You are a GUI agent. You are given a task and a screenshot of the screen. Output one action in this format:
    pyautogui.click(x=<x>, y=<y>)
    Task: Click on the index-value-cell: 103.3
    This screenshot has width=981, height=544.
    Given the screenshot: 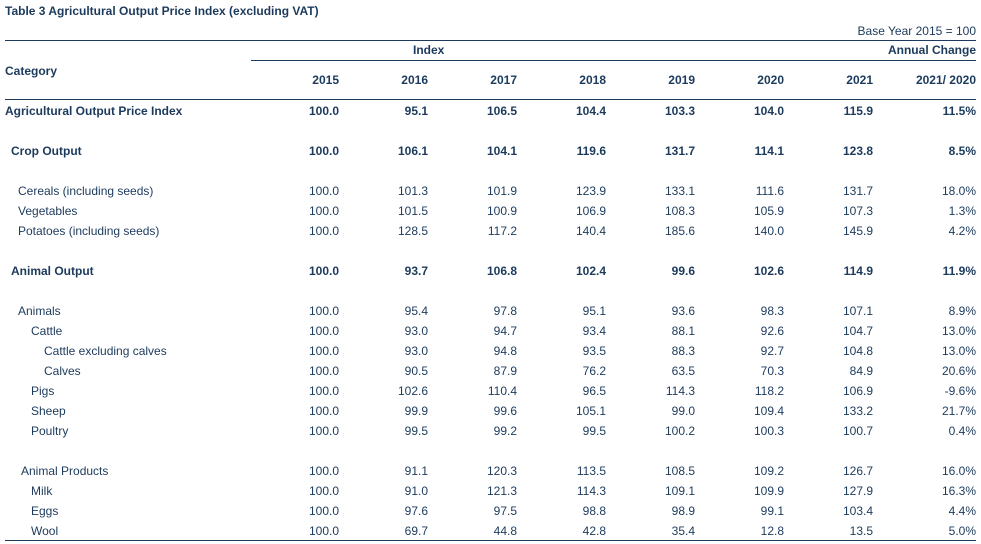 What is the action you would take?
    pyautogui.click(x=679, y=111)
    